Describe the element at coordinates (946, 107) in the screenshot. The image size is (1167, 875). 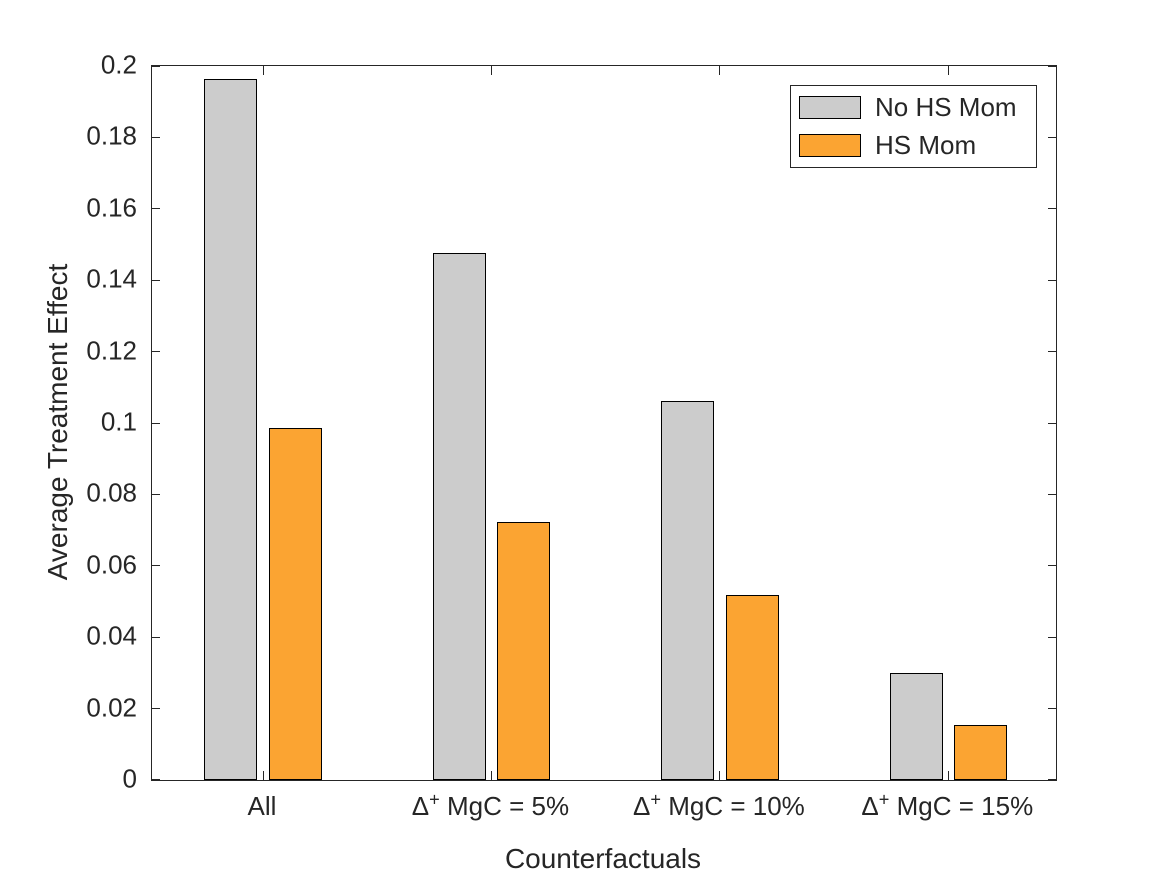
I see `legend-label-no-hs-mom: No HS Mom` at that location.